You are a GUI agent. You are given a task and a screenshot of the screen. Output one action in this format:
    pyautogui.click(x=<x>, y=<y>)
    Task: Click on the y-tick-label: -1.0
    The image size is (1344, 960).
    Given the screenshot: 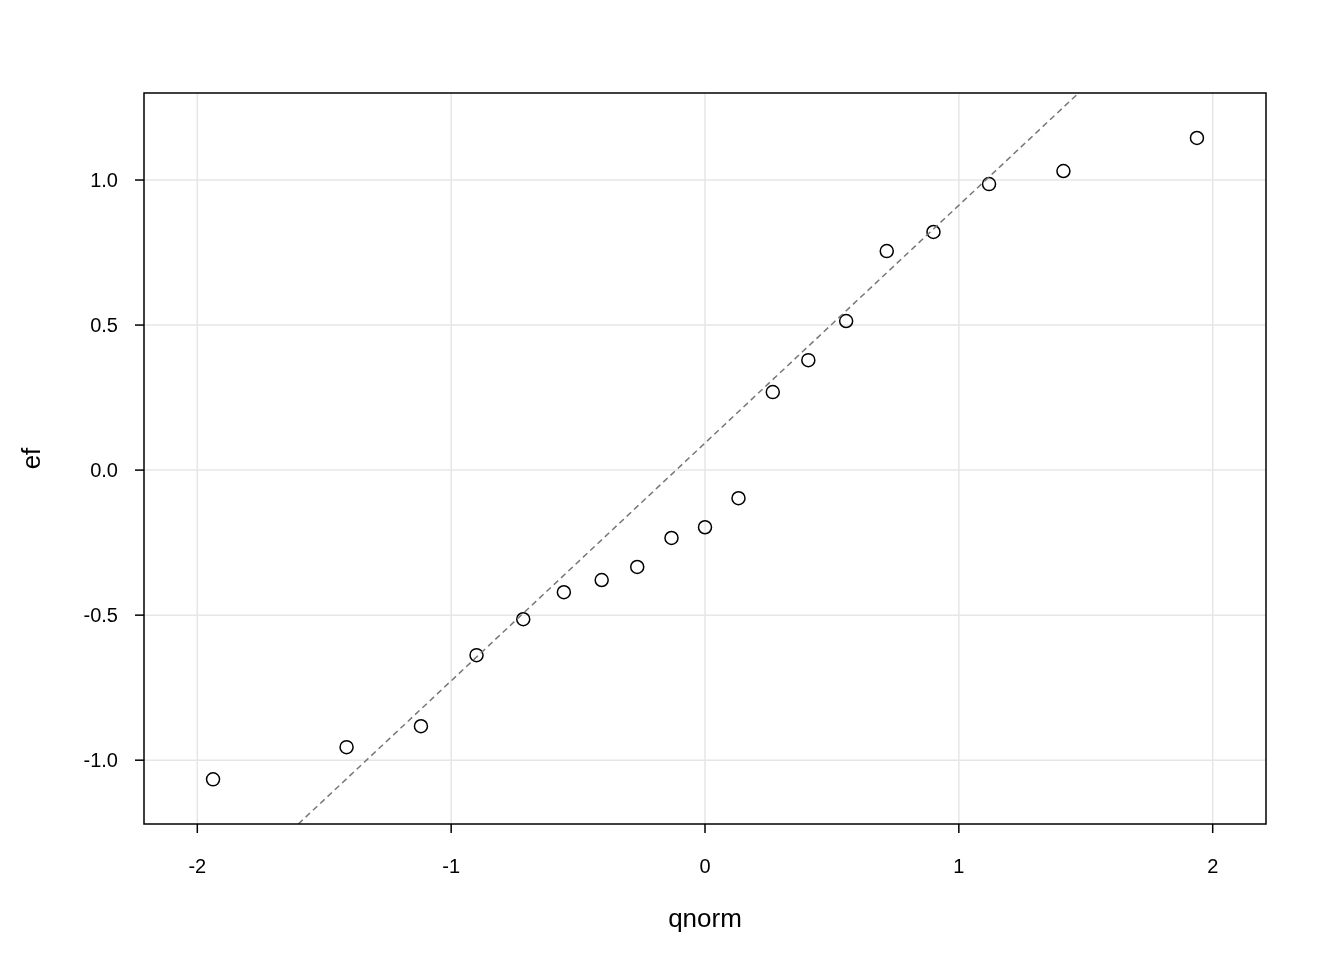 What is the action you would take?
    pyautogui.click(x=100, y=760)
    